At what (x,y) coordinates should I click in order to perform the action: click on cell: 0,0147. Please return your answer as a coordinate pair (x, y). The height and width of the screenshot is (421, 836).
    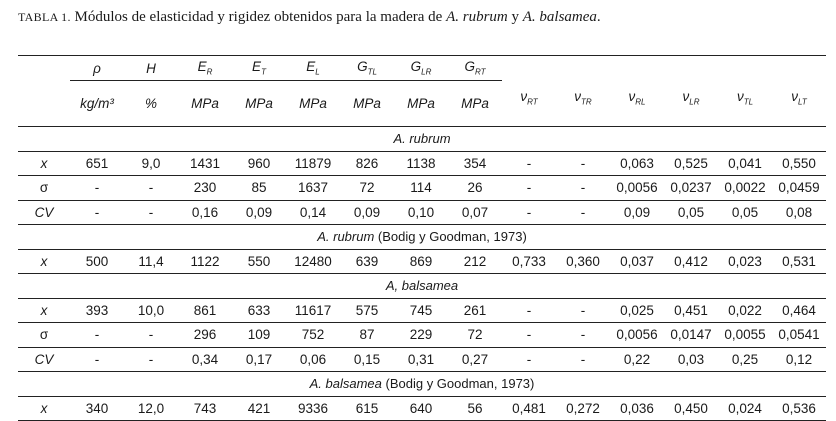
    Looking at the image, I should click on (691, 335).